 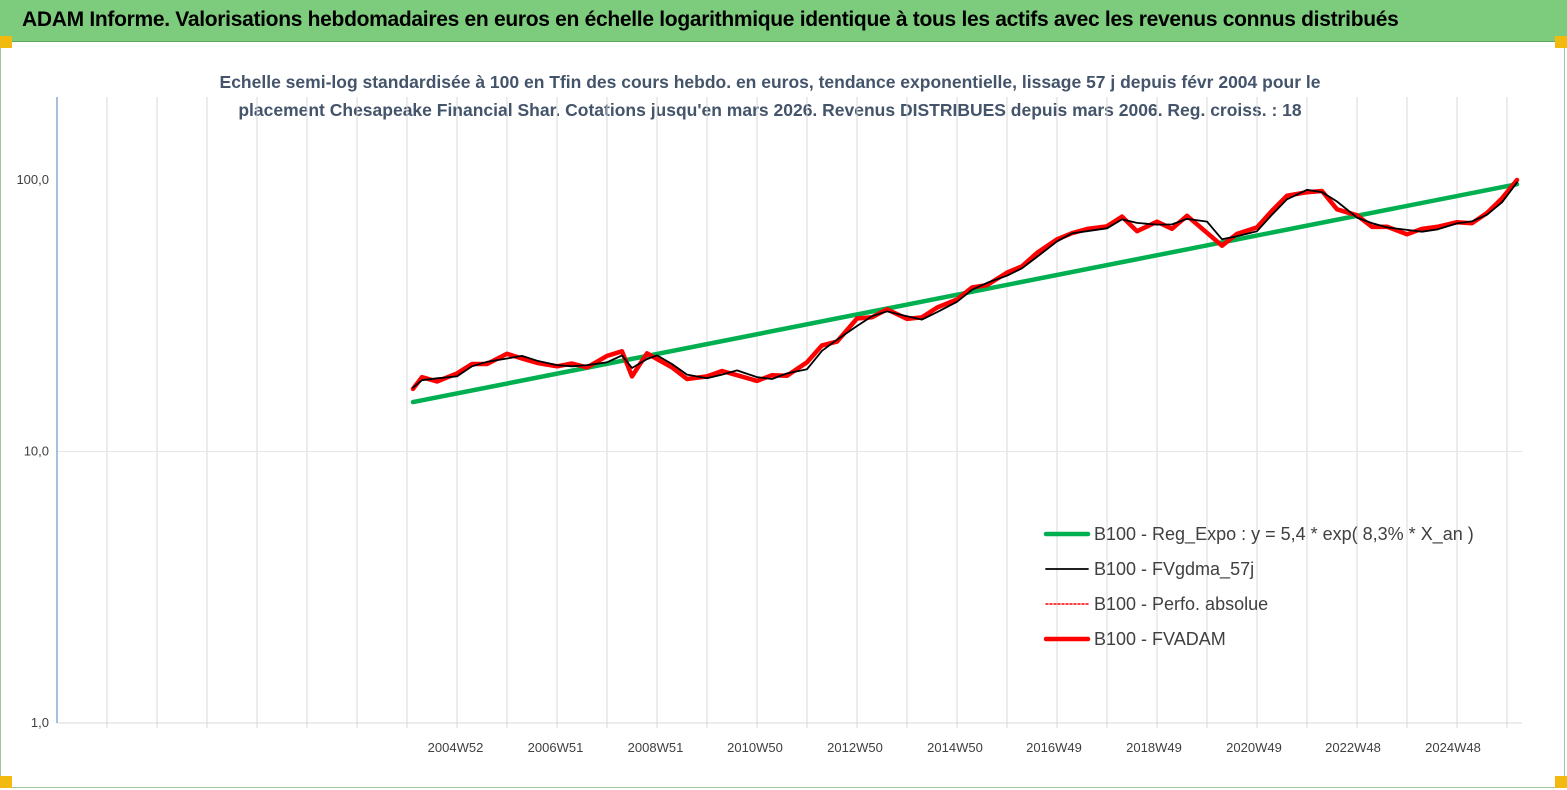 I want to click on legend-label-3: B100 - FVADAM, so click(x=1160, y=639).